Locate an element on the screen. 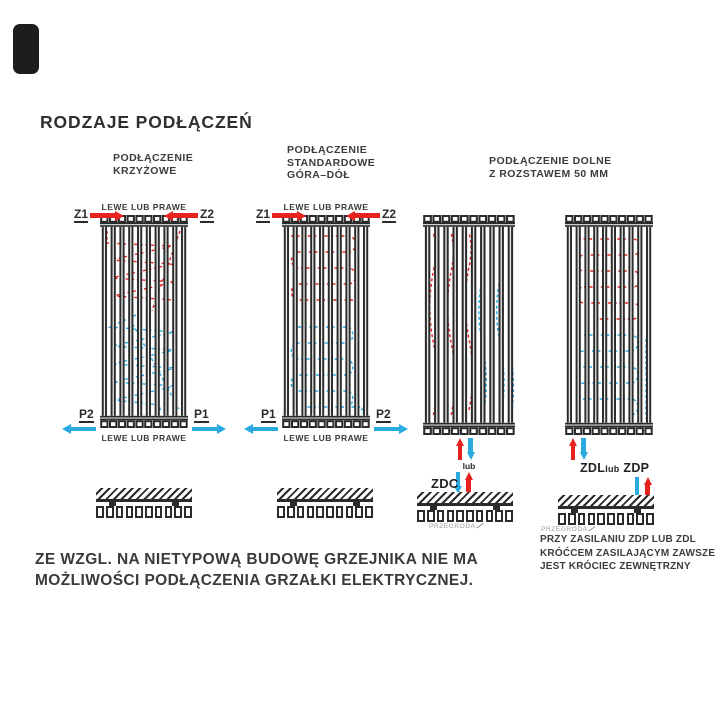 The image size is (720, 720). header-line: KRZYŻOWE is located at coordinates (145, 170).